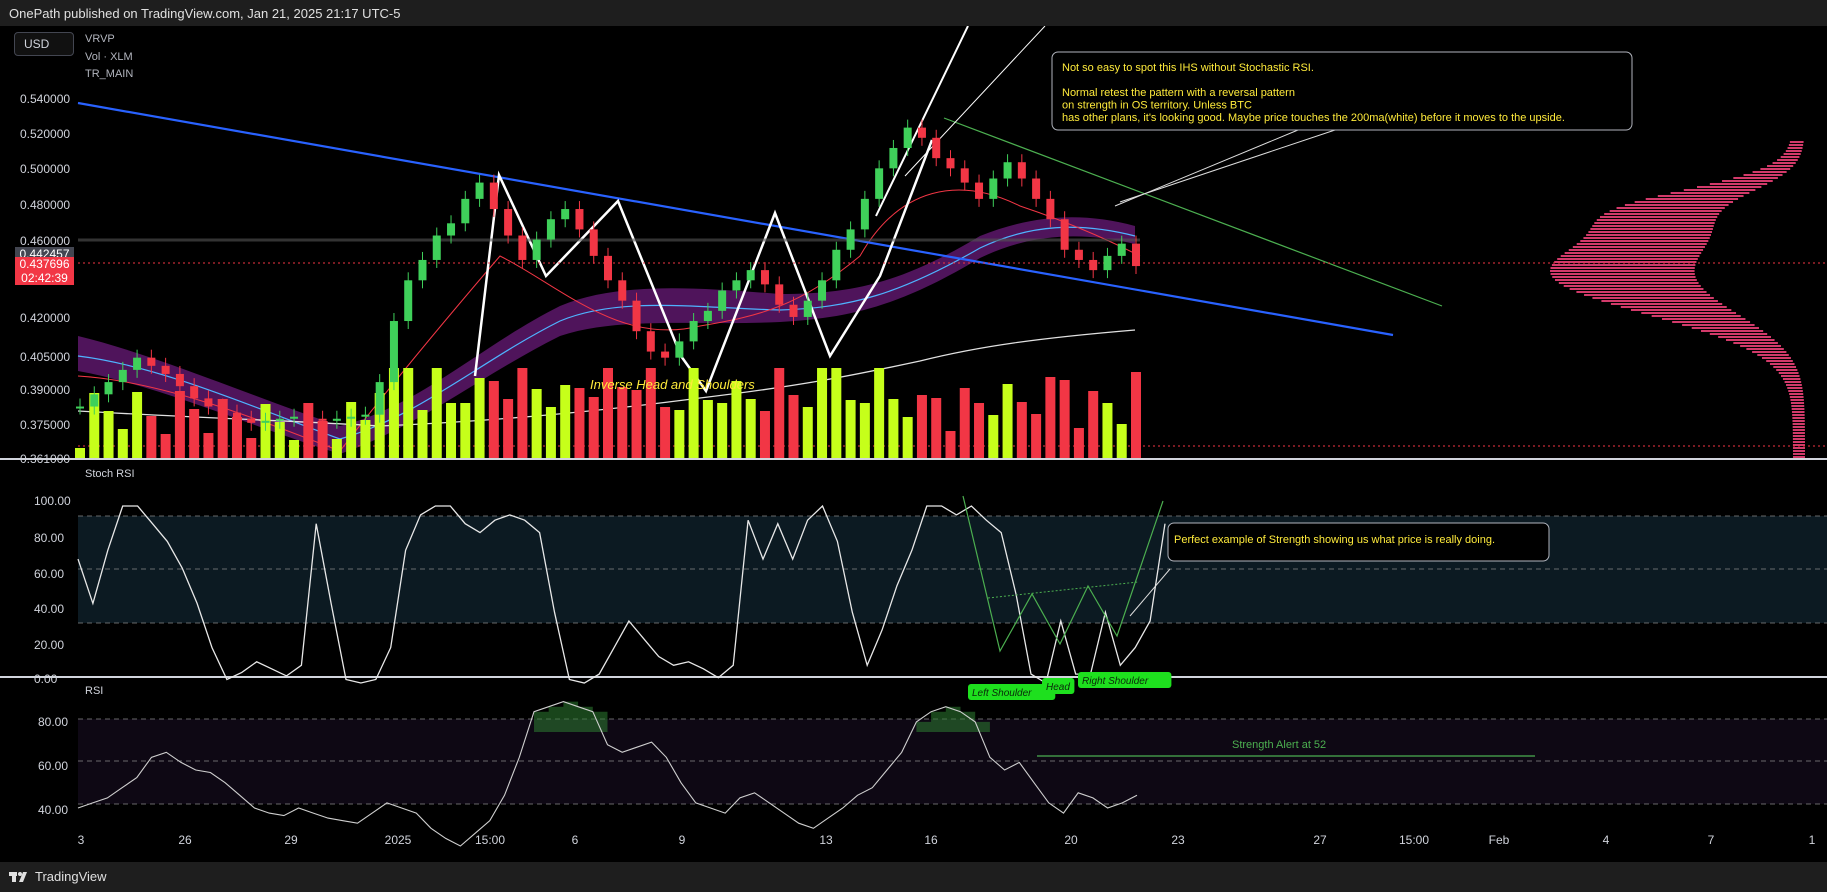 The image size is (1827, 892). I want to click on rsi-overbought-fill, so click(762, 716).